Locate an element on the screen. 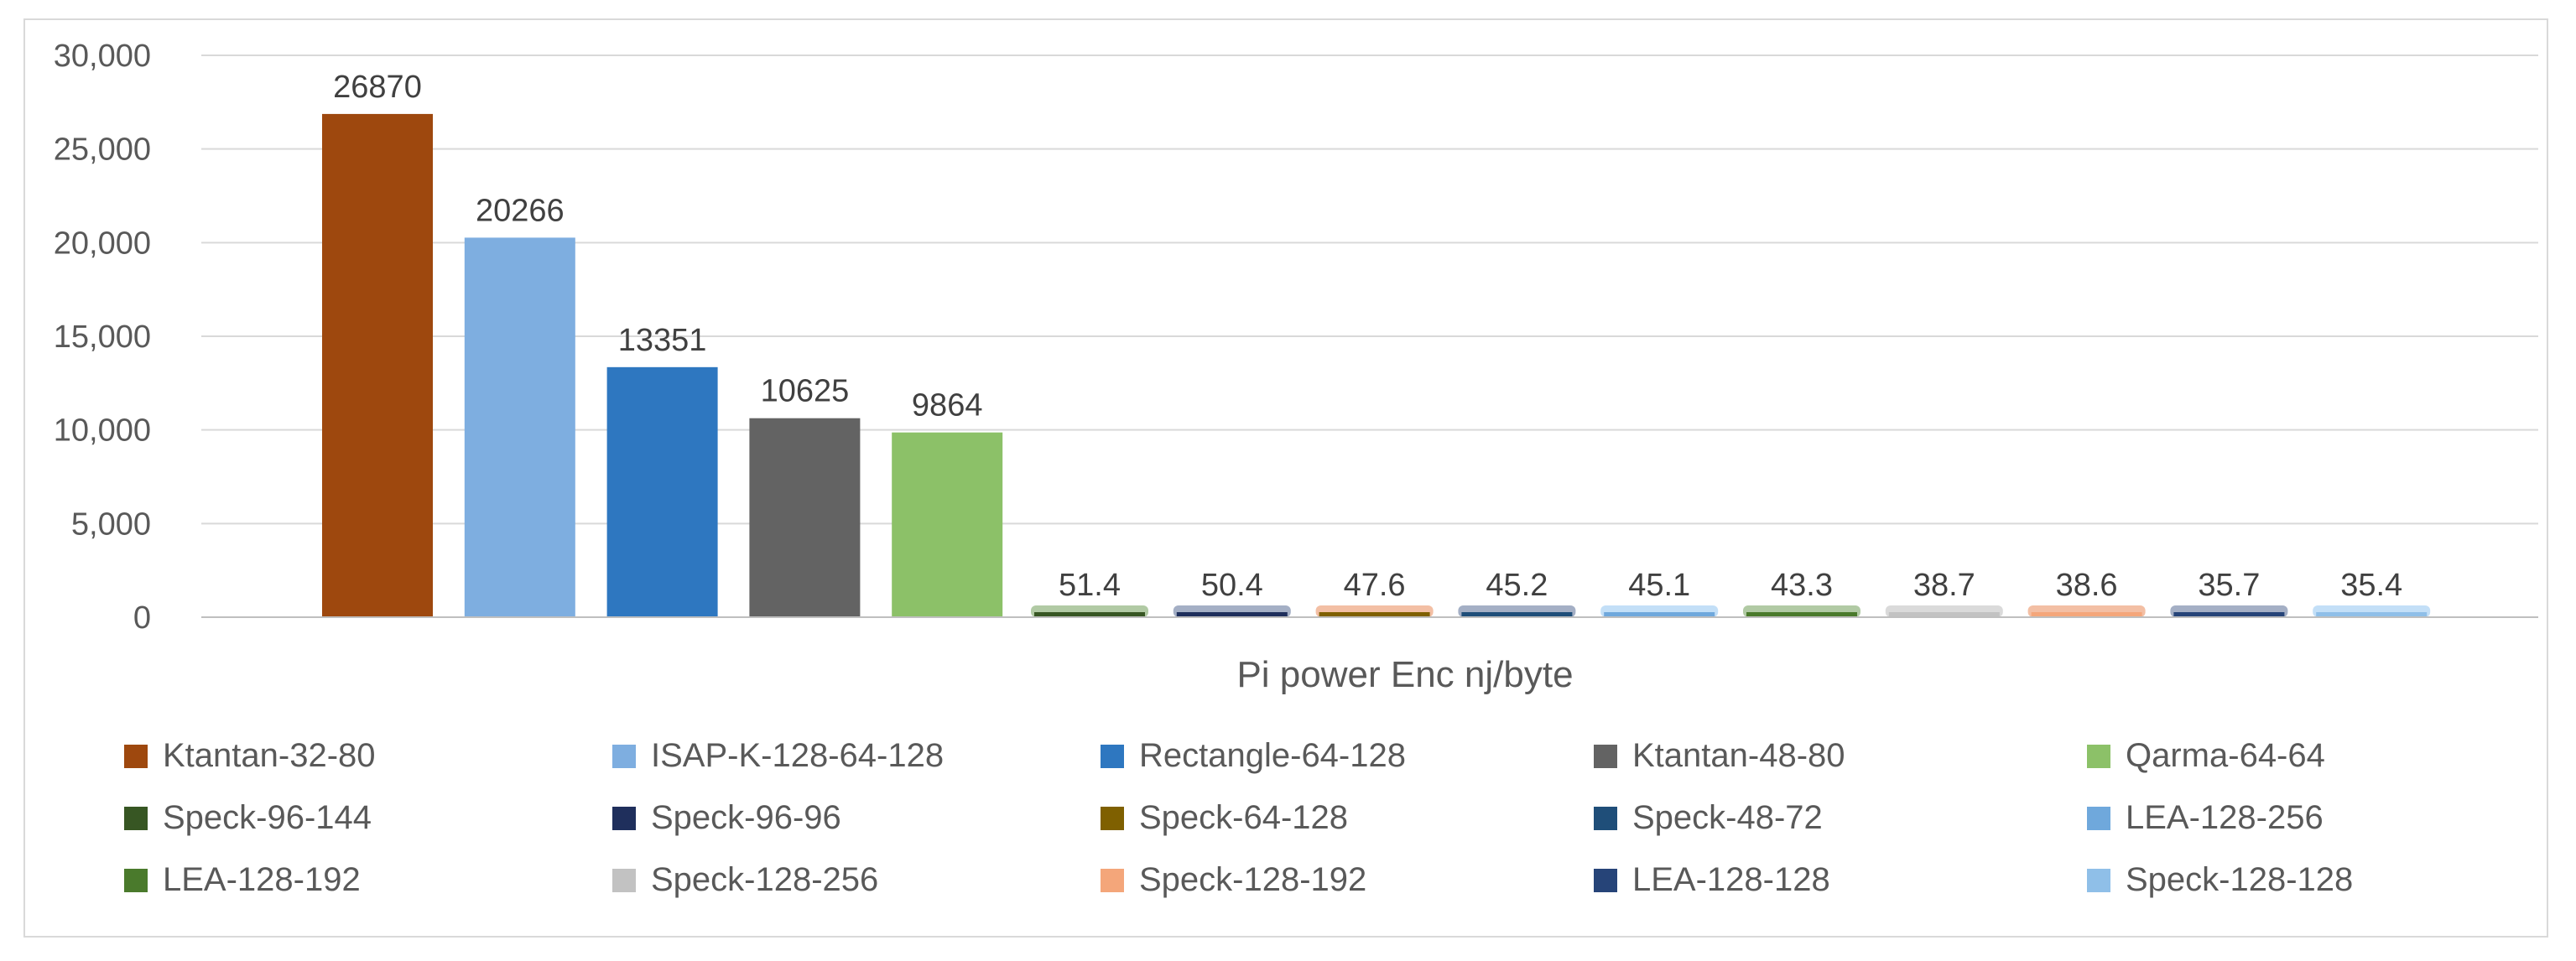  y-tick-label: 25,000 is located at coordinates (102, 150).